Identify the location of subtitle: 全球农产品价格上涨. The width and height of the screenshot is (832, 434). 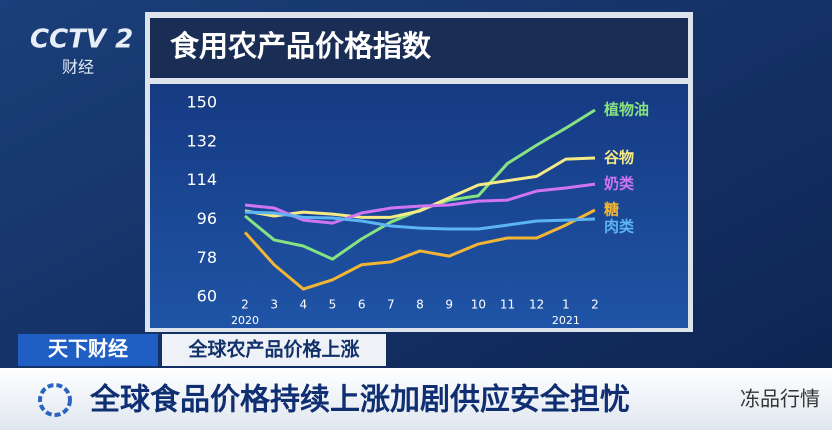
(273, 349).